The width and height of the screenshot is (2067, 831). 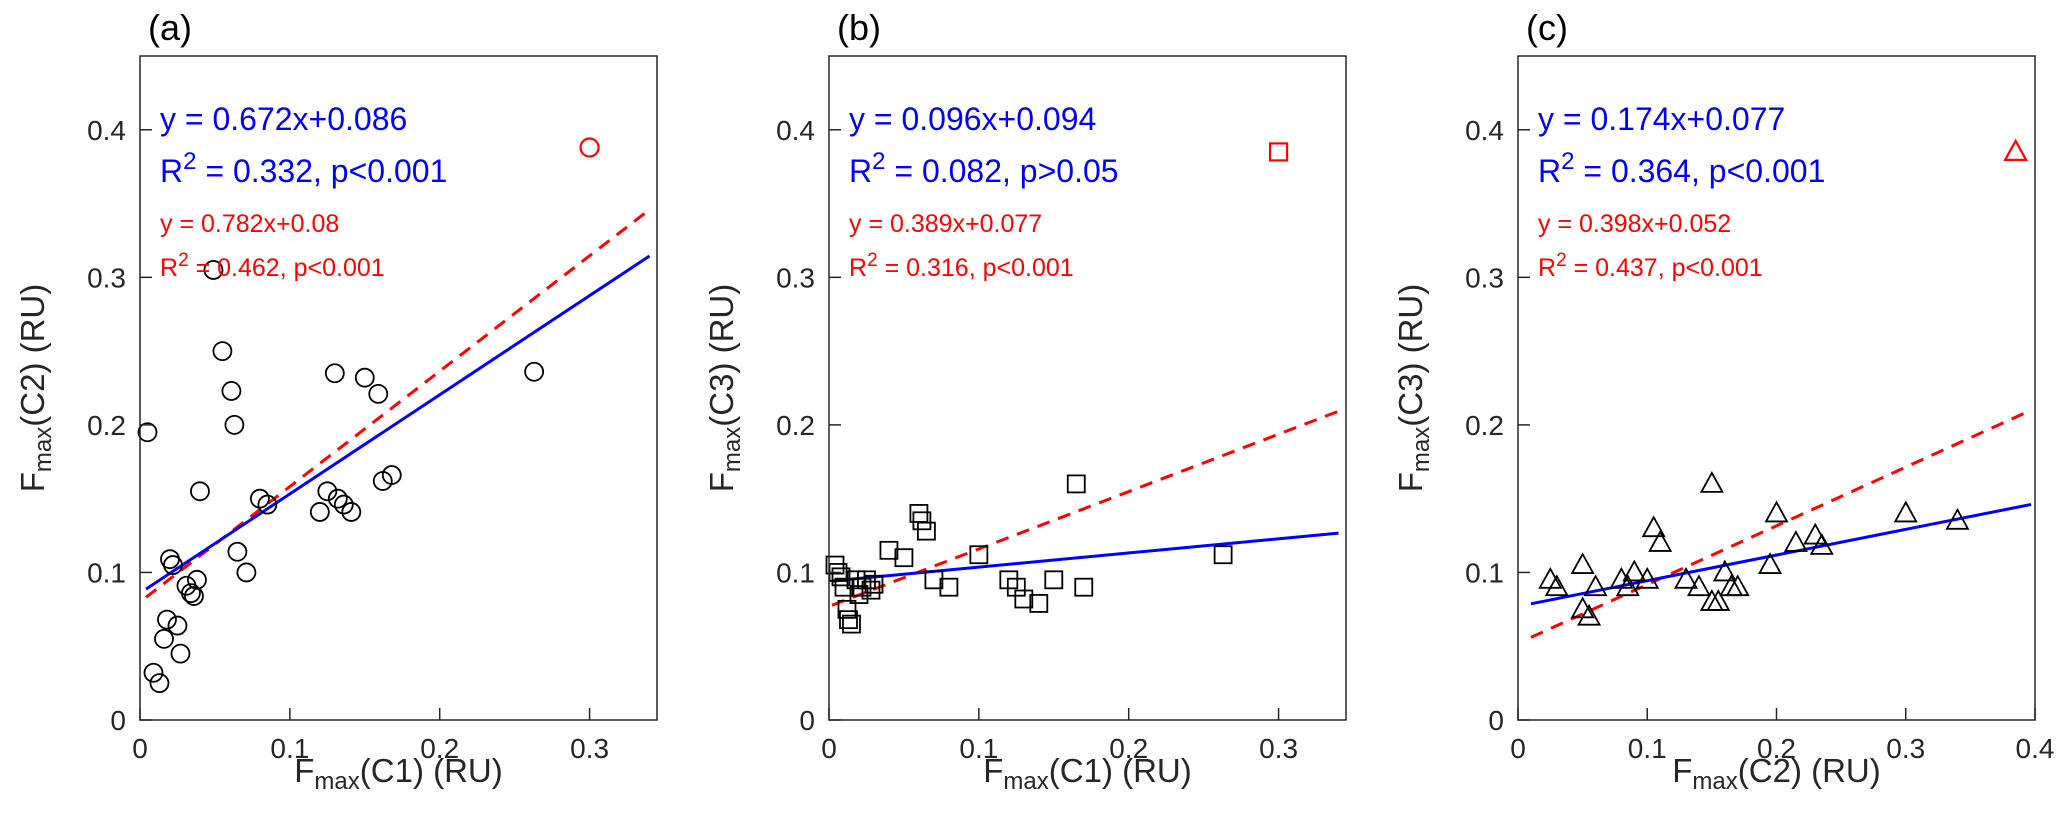 I want to click on blue-fit-equation: y = 0.174x+0.077, so click(x=1661, y=119).